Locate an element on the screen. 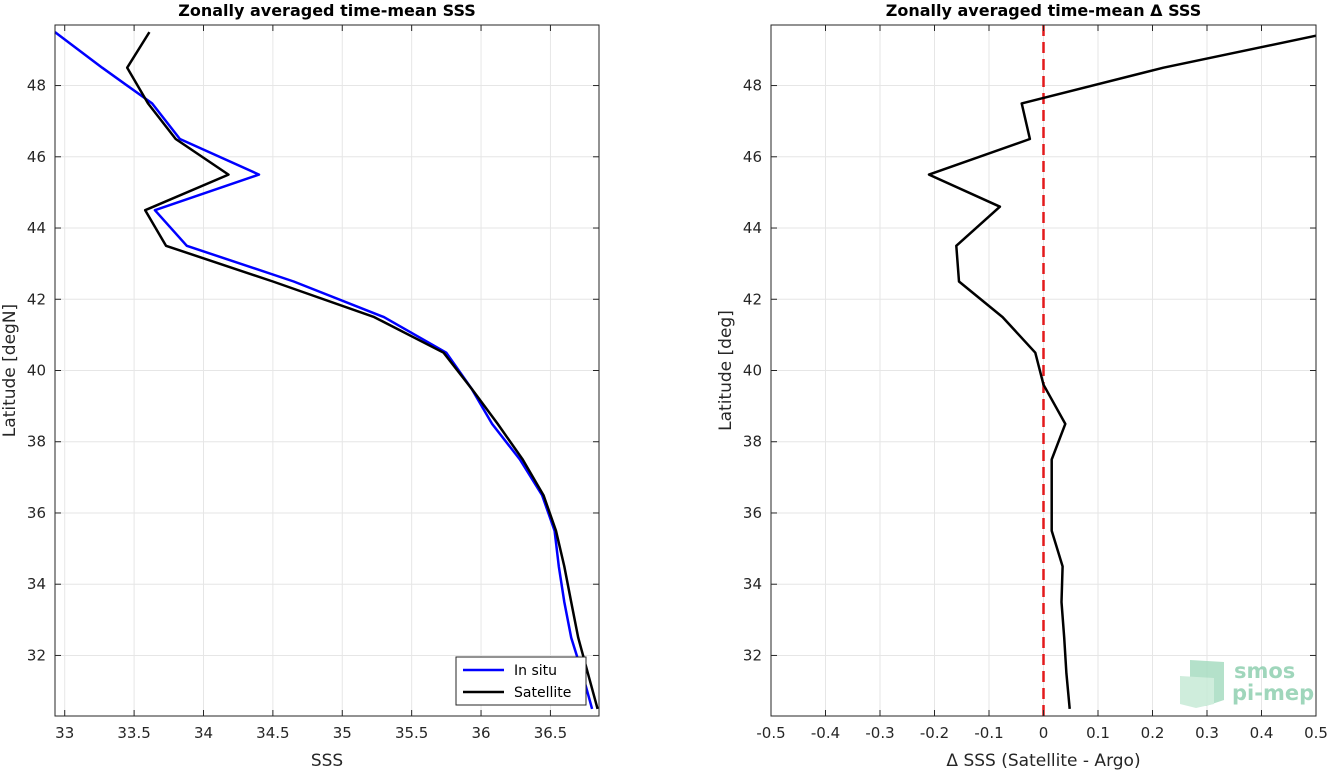 This screenshot has width=1330, height=770. y-axis-label: Latitude [deg] is located at coordinates (726, 370).